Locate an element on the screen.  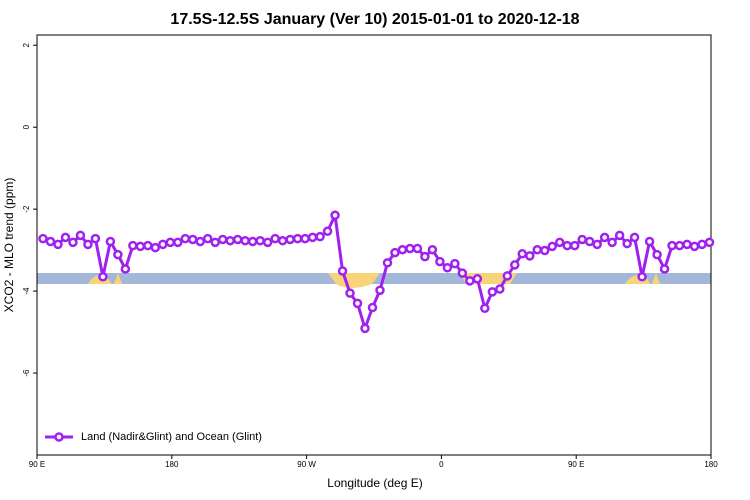
y-axis-label: XCO2 - MLO trend (ppm) is located at coordinates (9, 245).